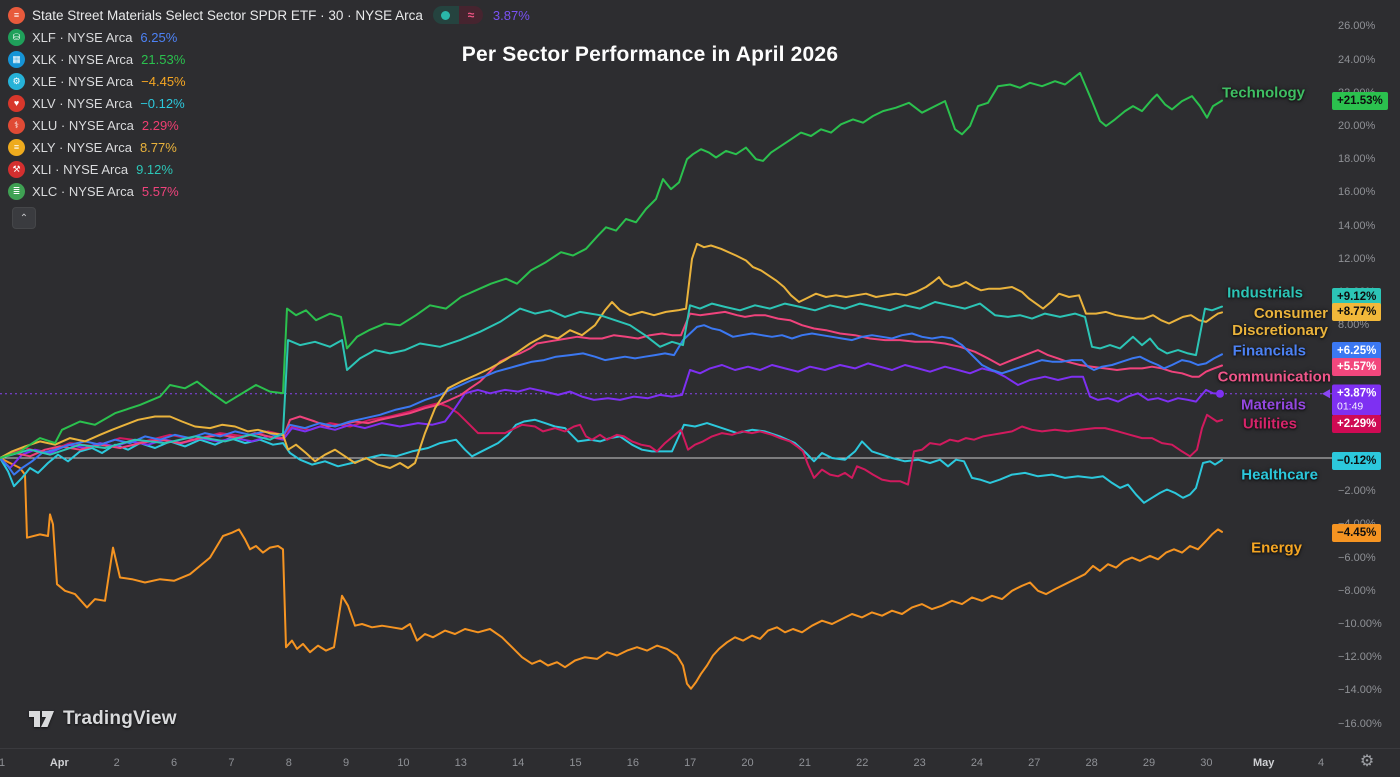  What do you see at coordinates (269, 125) in the screenshot?
I see `legend-item-XLU: ⚕ XLU · NYSE Arca 2.29%` at bounding box center [269, 125].